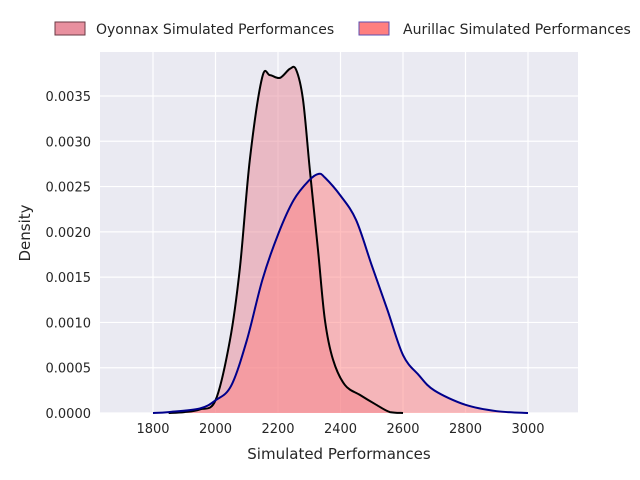 This screenshot has height=480, width=640. What do you see at coordinates (70, 28) in the screenshot?
I see `legend-swatch-oyonnax` at bounding box center [70, 28].